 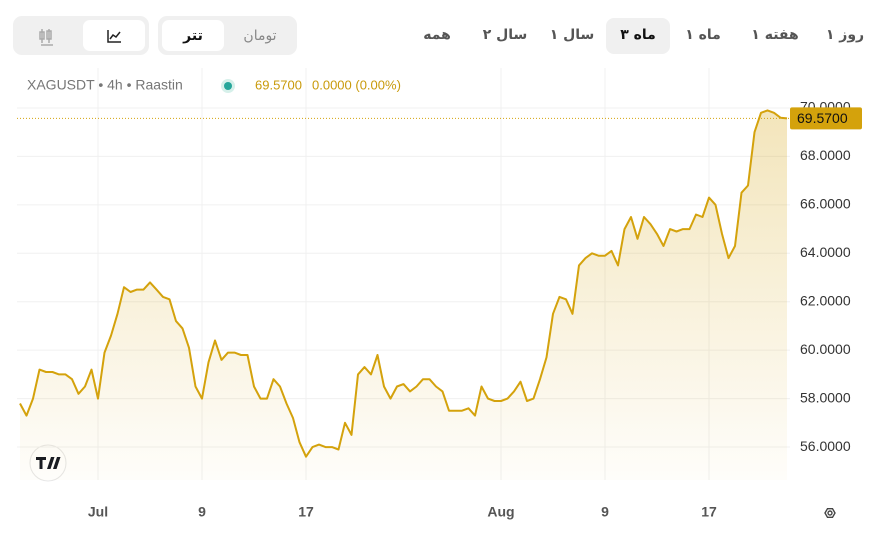 I want to click on last-price-tag, so click(x=826, y=118).